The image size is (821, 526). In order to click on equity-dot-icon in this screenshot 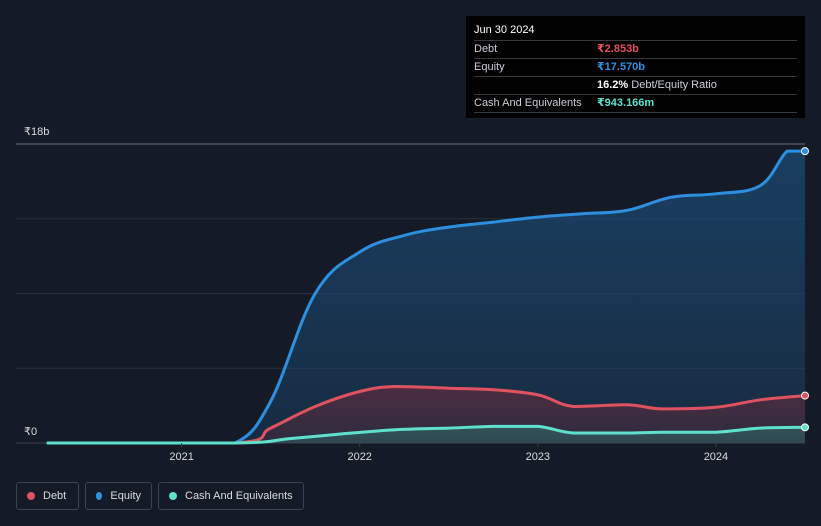, I will do `click(99, 496)`.